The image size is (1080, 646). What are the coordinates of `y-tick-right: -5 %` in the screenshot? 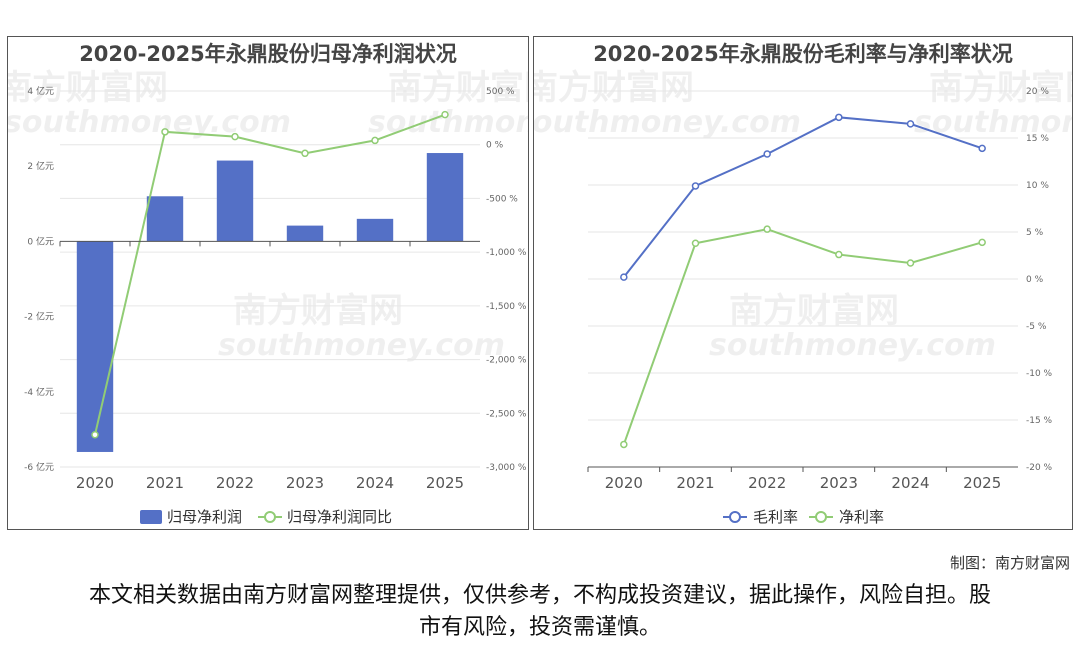 It's located at (1036, 327).